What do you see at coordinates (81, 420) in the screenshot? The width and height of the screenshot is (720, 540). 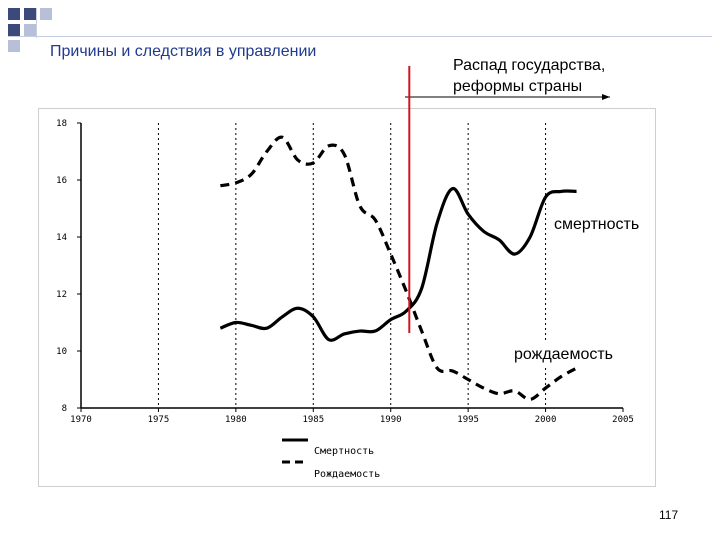 I see `x-tick-label-1970: 1970` at bounding box center [81, 420].